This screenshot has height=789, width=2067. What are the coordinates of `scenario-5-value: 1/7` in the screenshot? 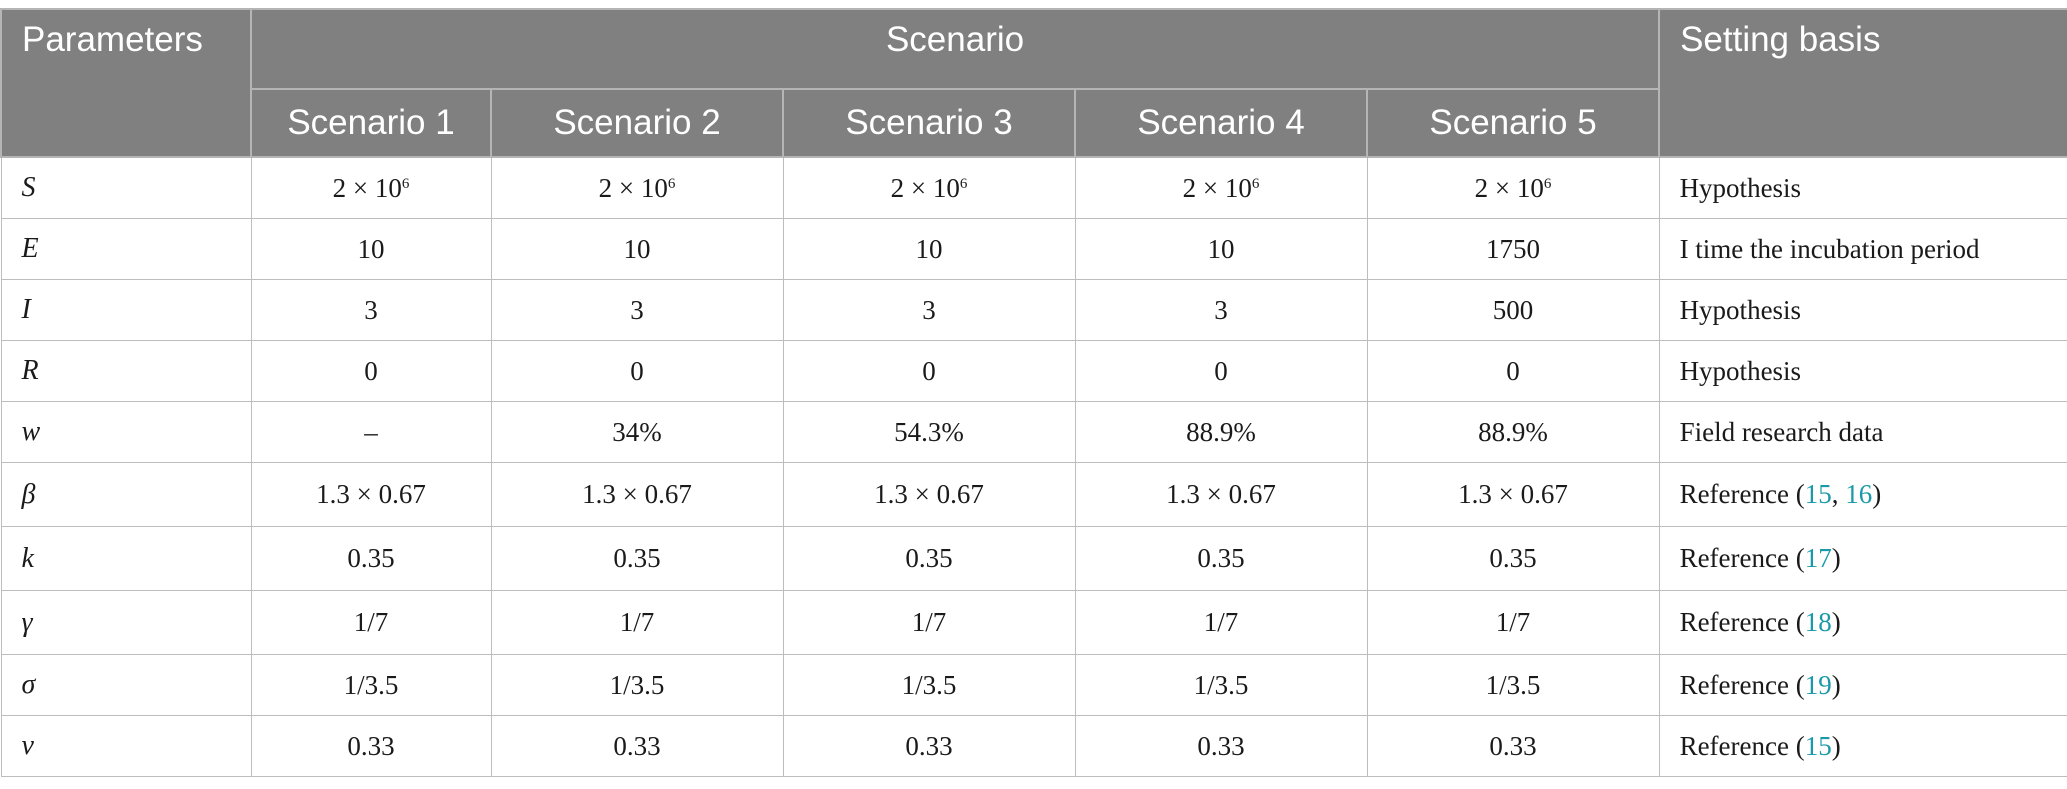 It's located at (1513, 622).